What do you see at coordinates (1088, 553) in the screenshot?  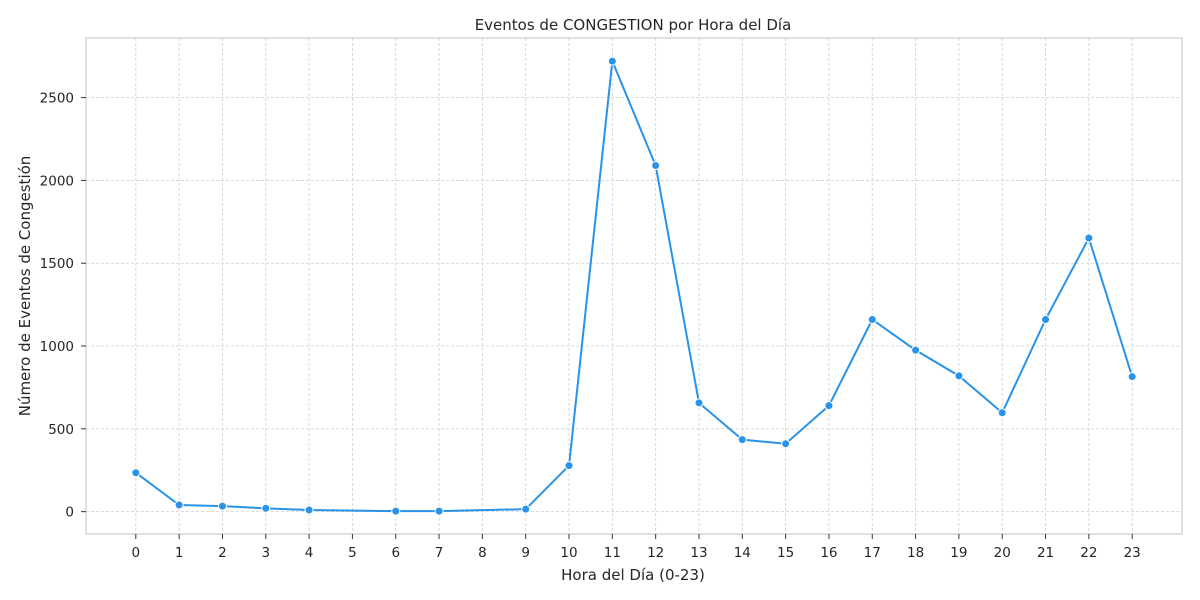 I see `x-tick-label: 22` at bounding box center [1088, 553].